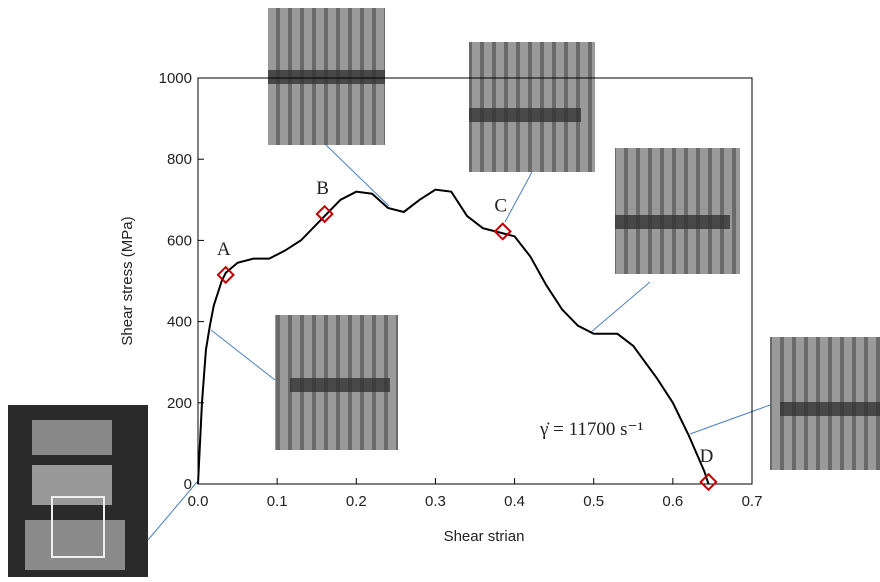 This screenshot has height=582, width=880. Describe the element at coordinates (672, 501) in the screenshot. I see `x-tick-label: 0.6` at that location.